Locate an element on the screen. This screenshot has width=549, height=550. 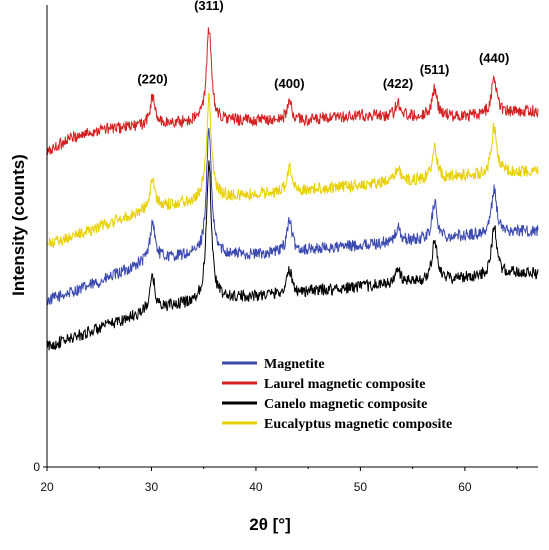
legend-label: Laurel magnetic composite is located at coordinates (345, 384).